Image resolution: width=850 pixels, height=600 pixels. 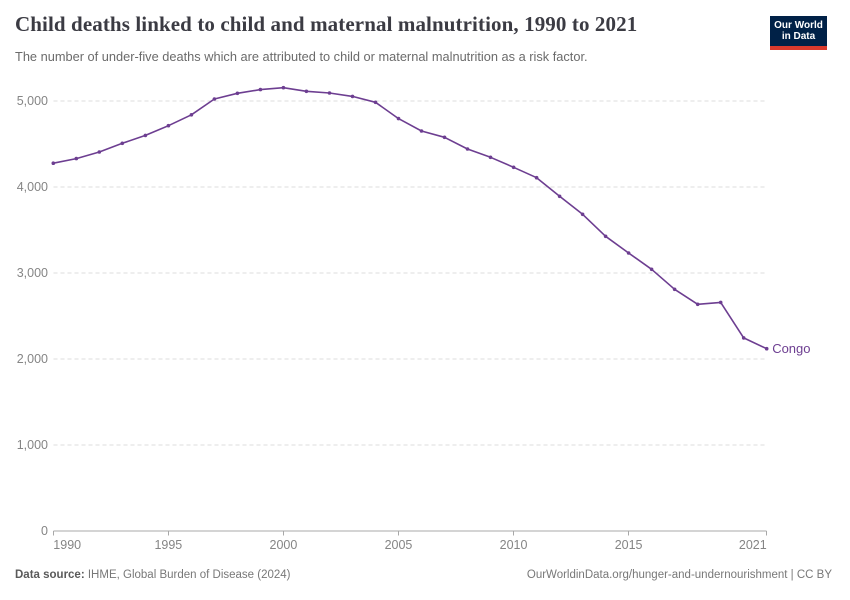 What do you see at coordinates (514, 545) in the screenshot?
I see `x-axis-label: 2010` at bounding box center [514, 545].